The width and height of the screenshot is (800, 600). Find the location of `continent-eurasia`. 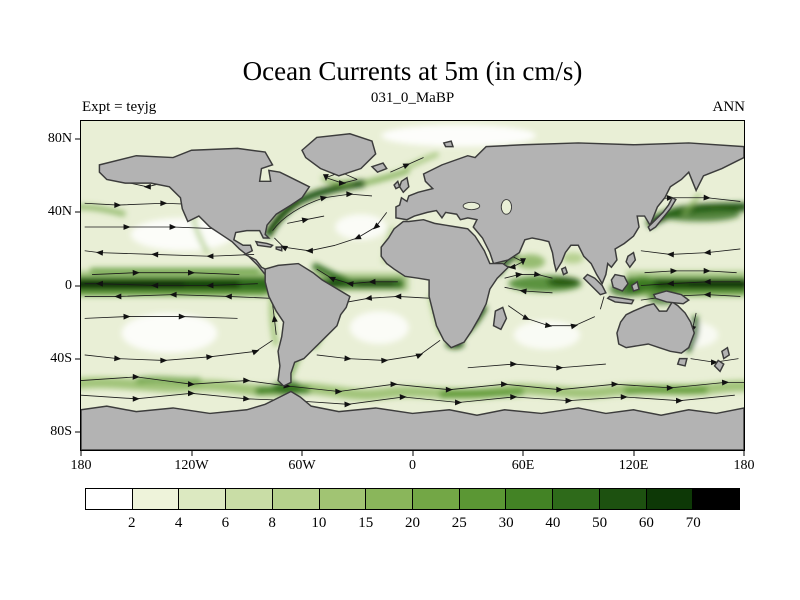

continent-eurasia is located at coordinates (569, 214).